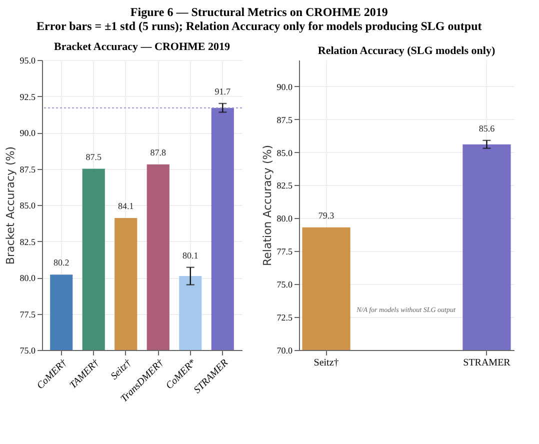 The image size is (539, 444). I want to click on data-label: 79.3, so click(326, 215).